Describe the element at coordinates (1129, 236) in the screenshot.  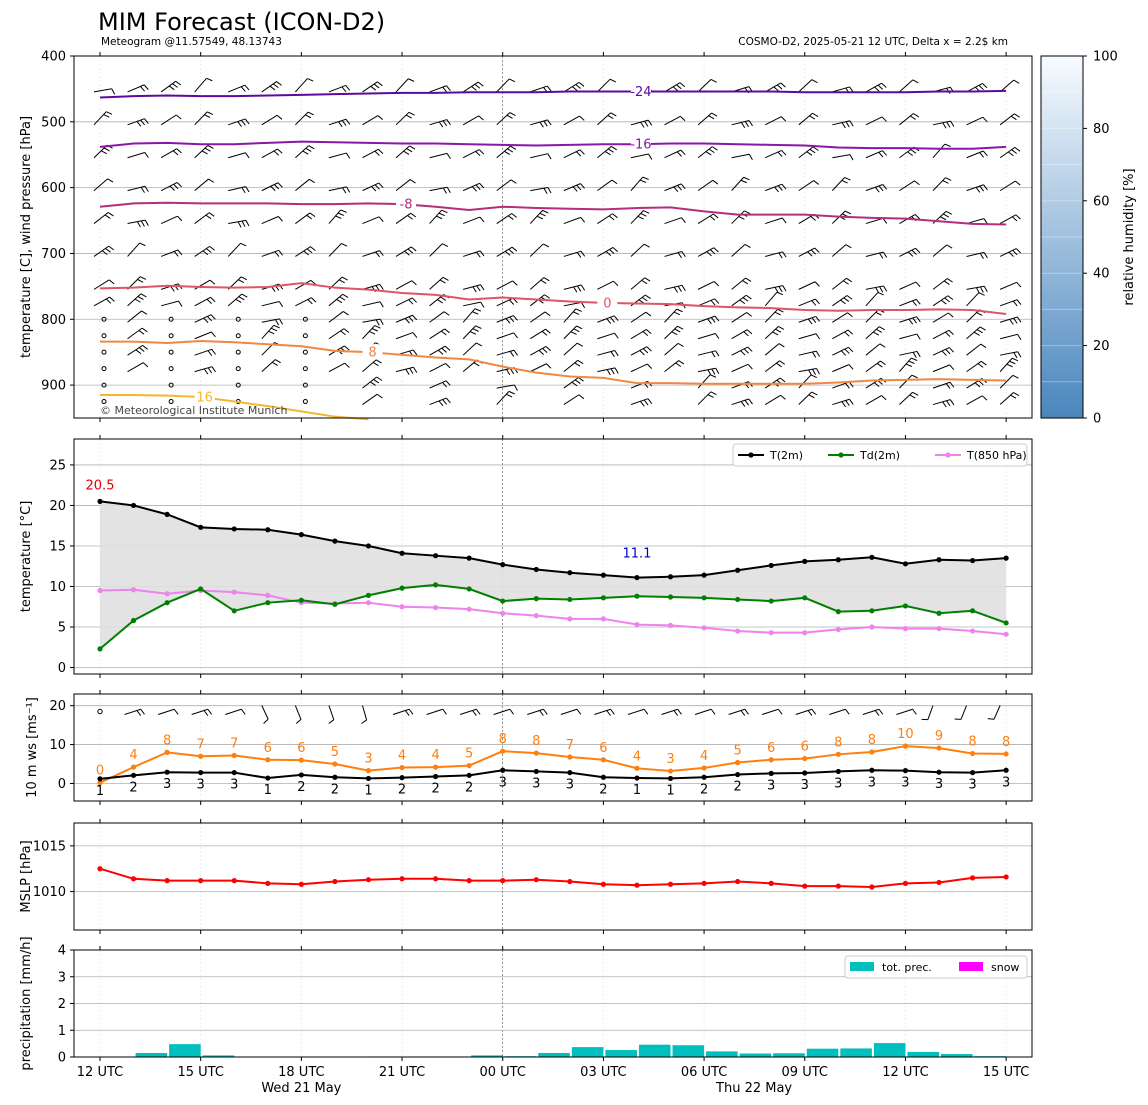
I see `colorbar-label: relative humidity [%]` at that location.